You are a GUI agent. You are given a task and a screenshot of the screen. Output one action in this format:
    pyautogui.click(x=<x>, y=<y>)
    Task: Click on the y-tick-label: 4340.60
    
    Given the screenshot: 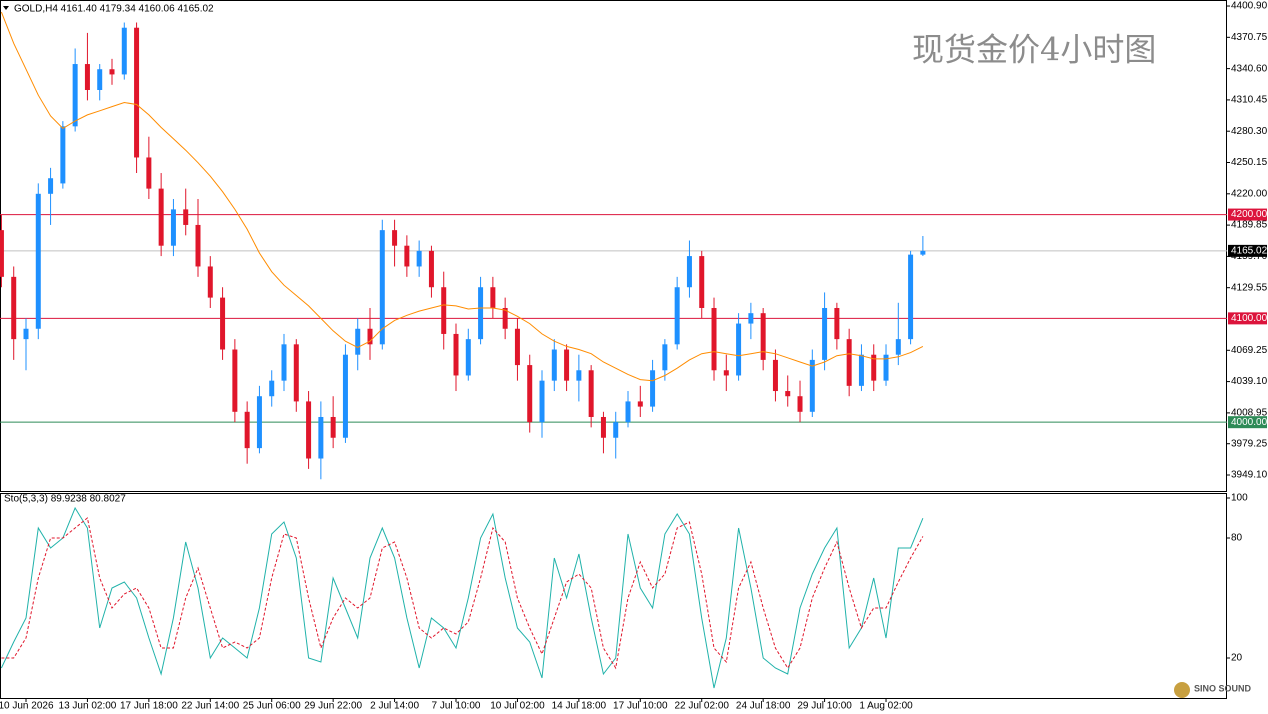 What is the action you would take?
    pyautogui.click(x=1249, y=68)
    